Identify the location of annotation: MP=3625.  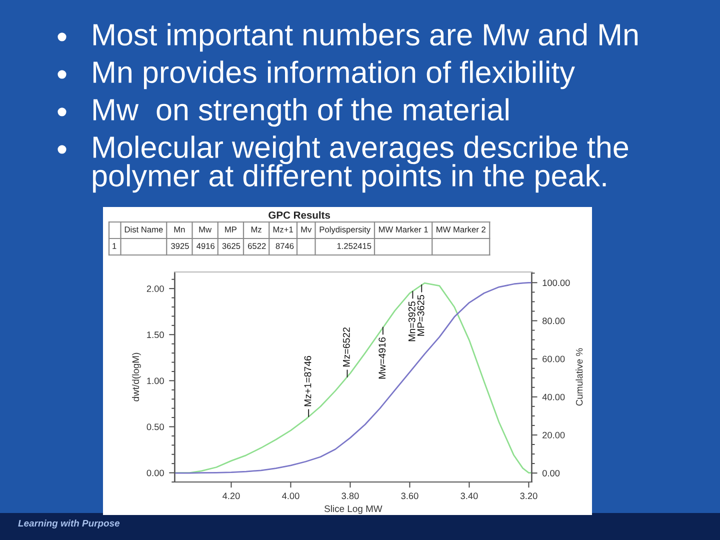
(420, 315).